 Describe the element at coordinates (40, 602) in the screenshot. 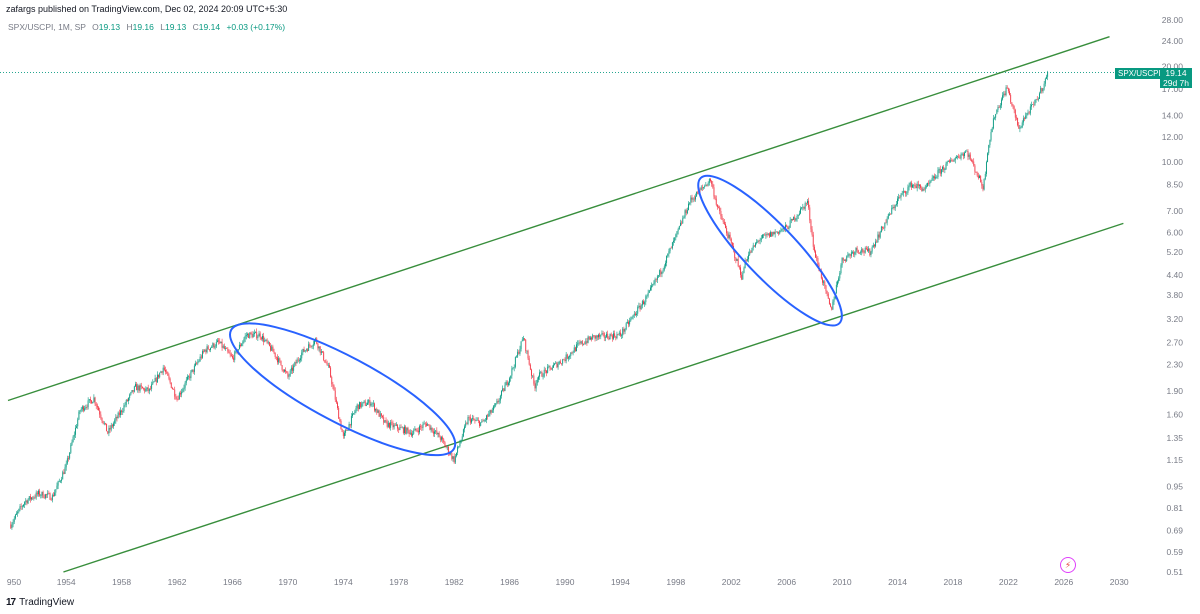

I see `tradingview-footer: 17 TradingView` at that location.